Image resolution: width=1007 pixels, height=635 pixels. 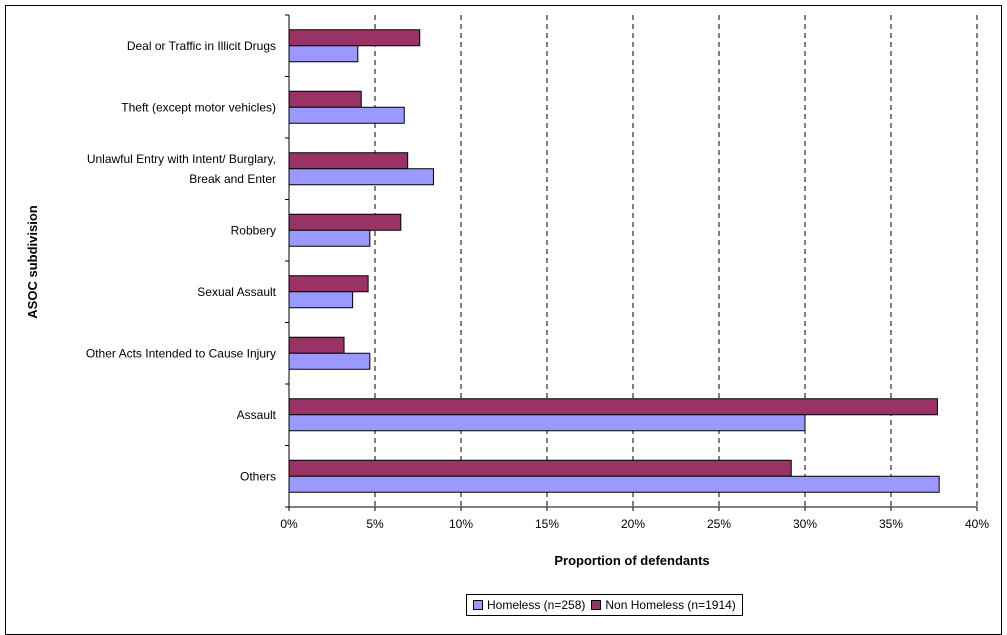 I want to click on y-axis-title: ASOC subdivision, so click(x=32, y=261).